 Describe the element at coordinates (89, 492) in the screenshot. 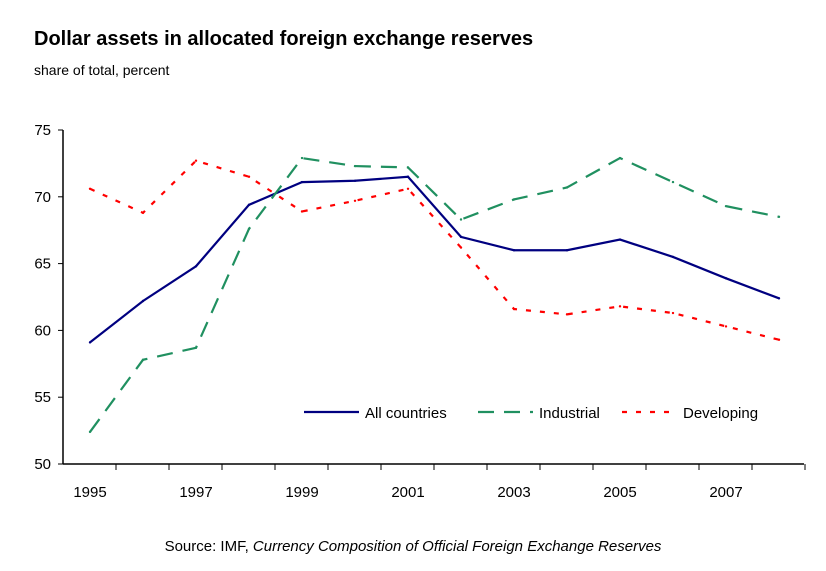

I see `x-tick-label: 1995` at that location.